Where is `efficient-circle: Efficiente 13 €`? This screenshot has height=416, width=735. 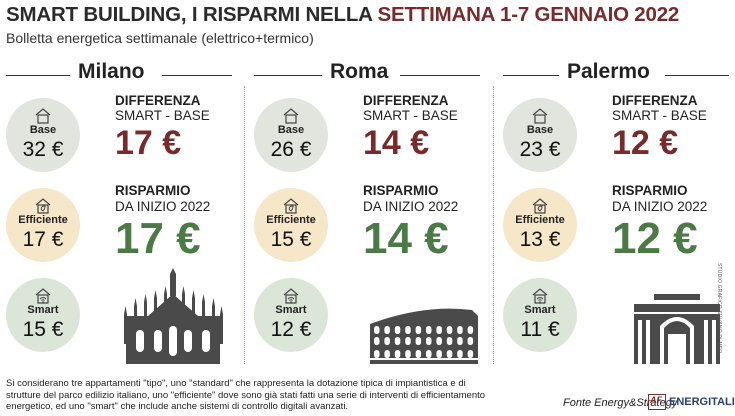
efficient-circle: Efficiente 13 € is located at coordinates (540, 225).